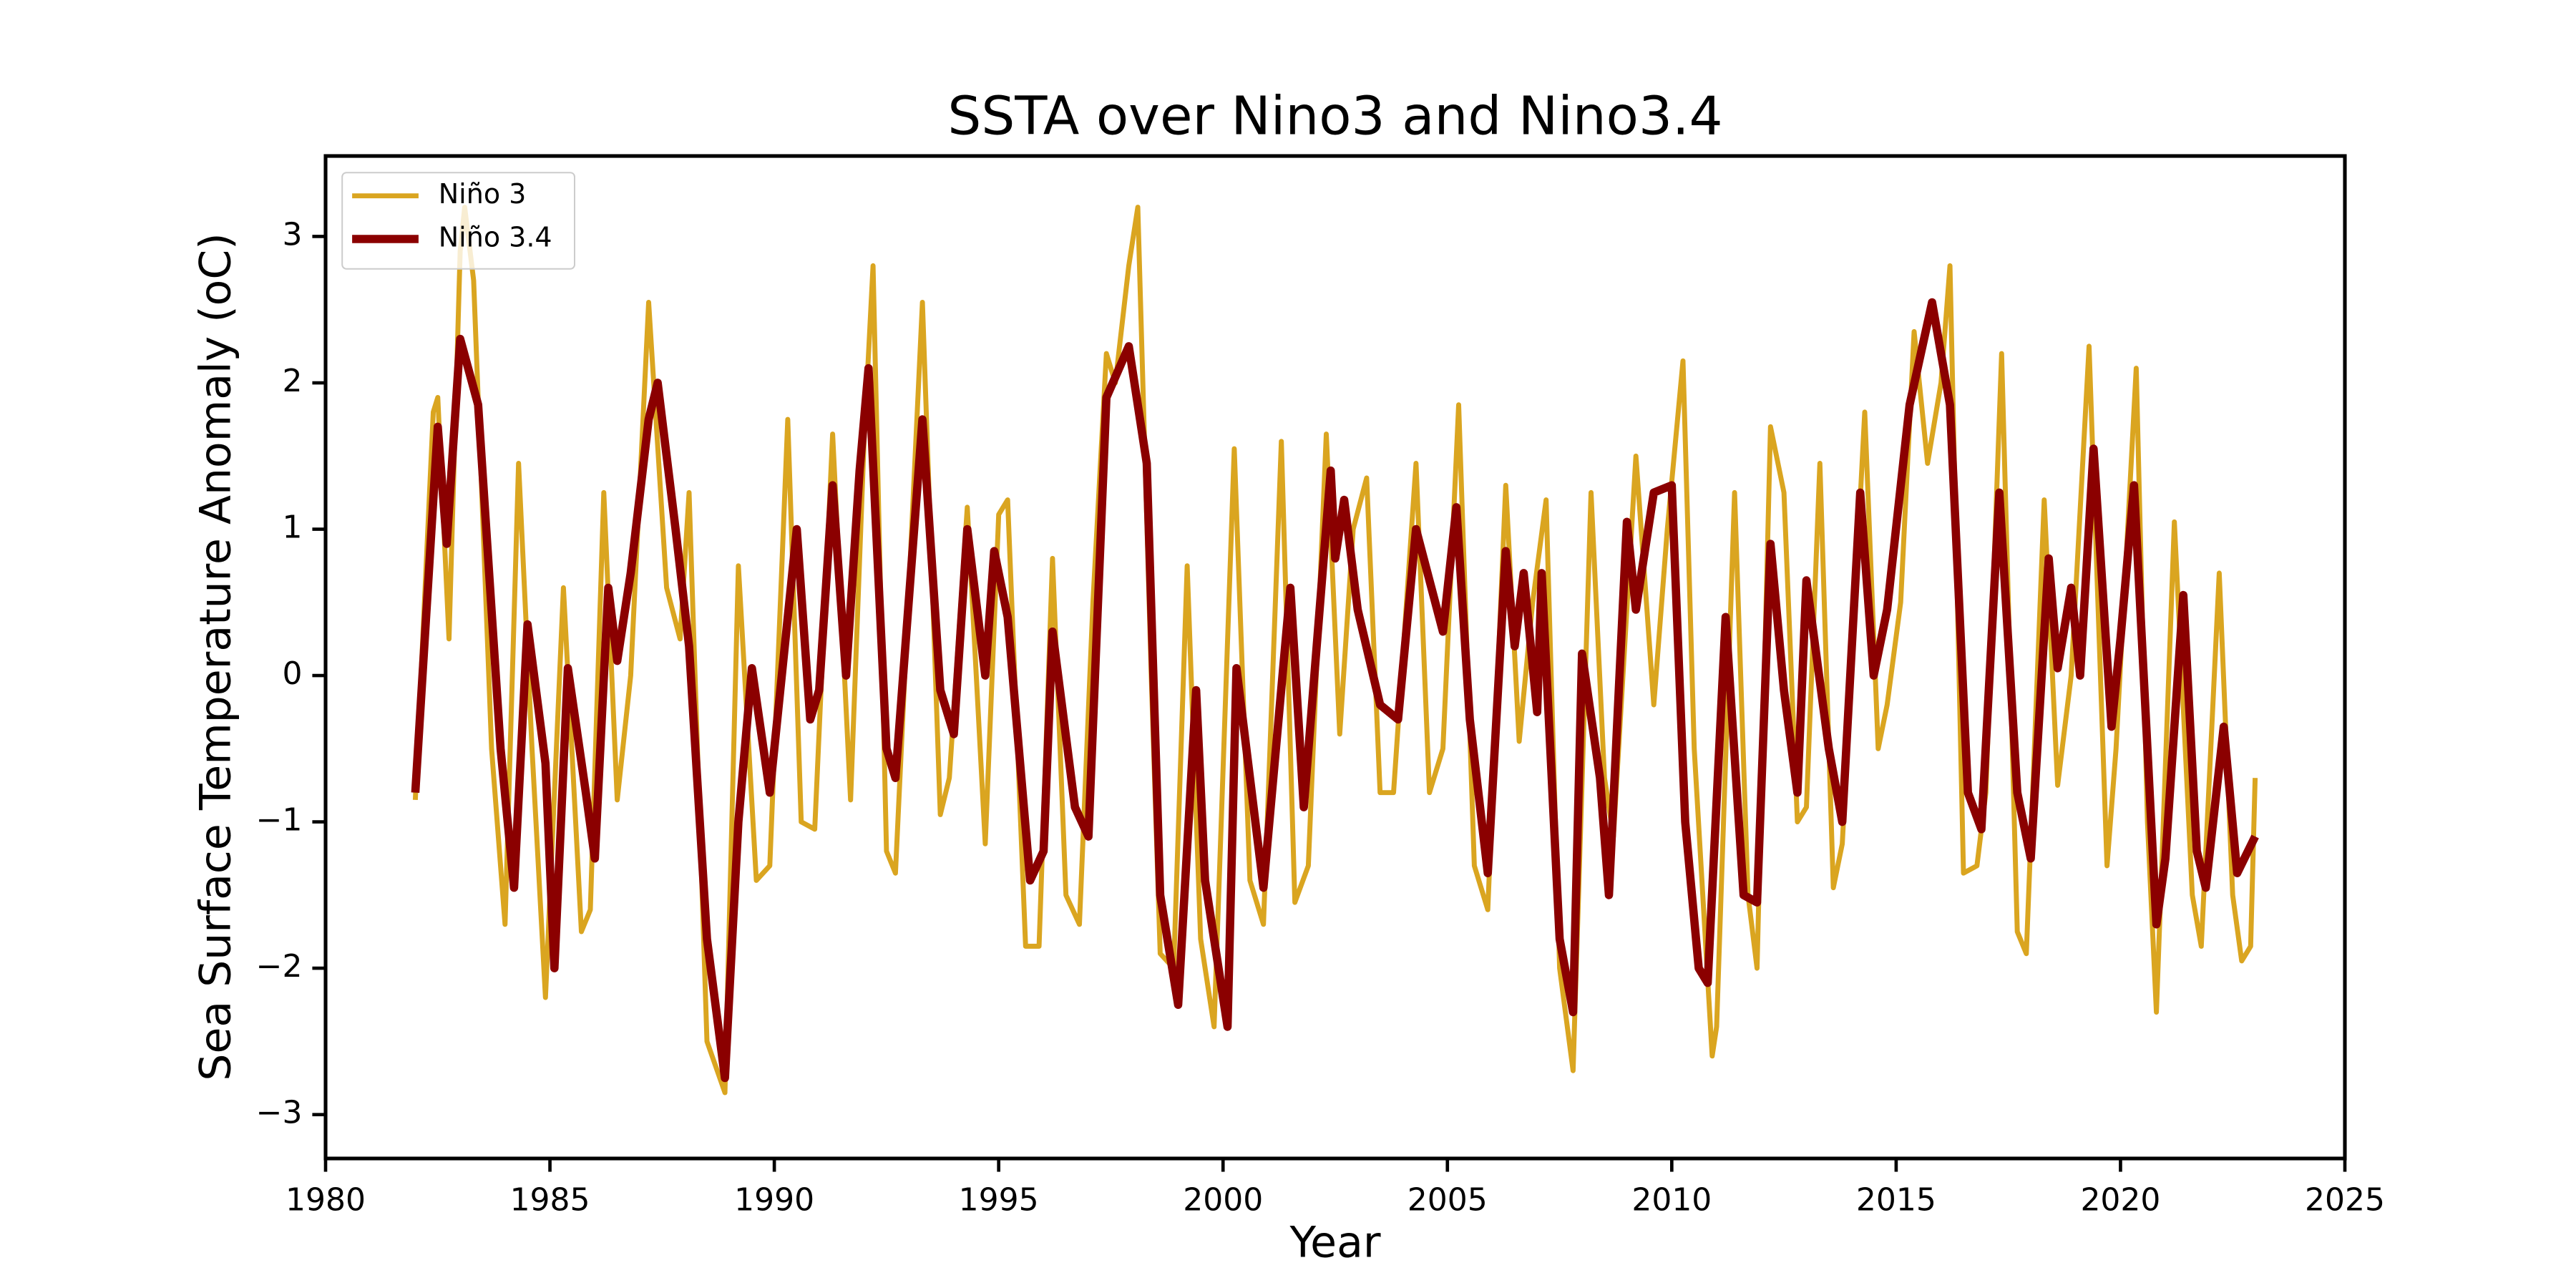 This screenshot has width=2576, height=1288. I want to click on x-tick-label: 1985, so click(550, 1199).